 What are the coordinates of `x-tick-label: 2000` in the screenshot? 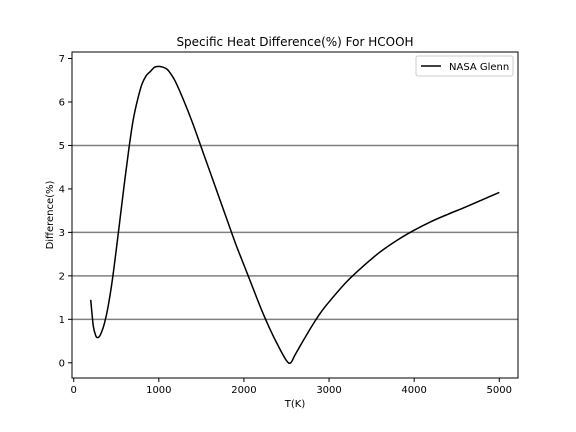 It's located at (243, 390).